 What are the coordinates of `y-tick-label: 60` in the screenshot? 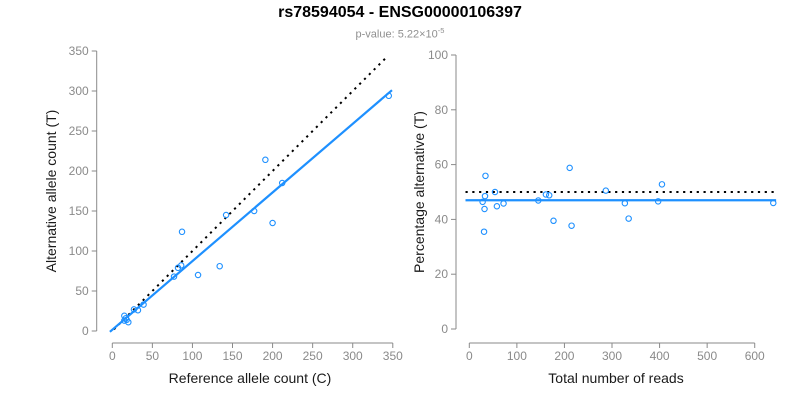 It's located at (442, 165).